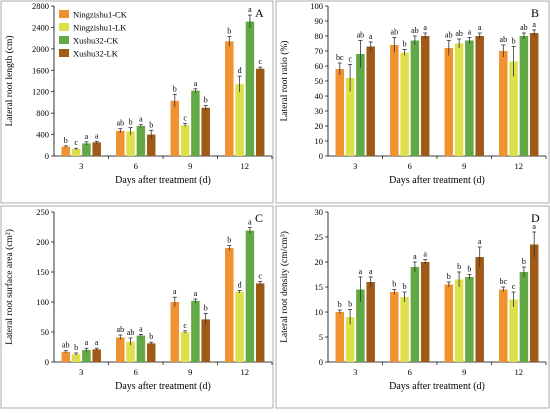 This screenshot has height=414, width=550. Describe the element at coordinates (42, 113) in the screenshot. I see `y-tick-label: 800` at that location.